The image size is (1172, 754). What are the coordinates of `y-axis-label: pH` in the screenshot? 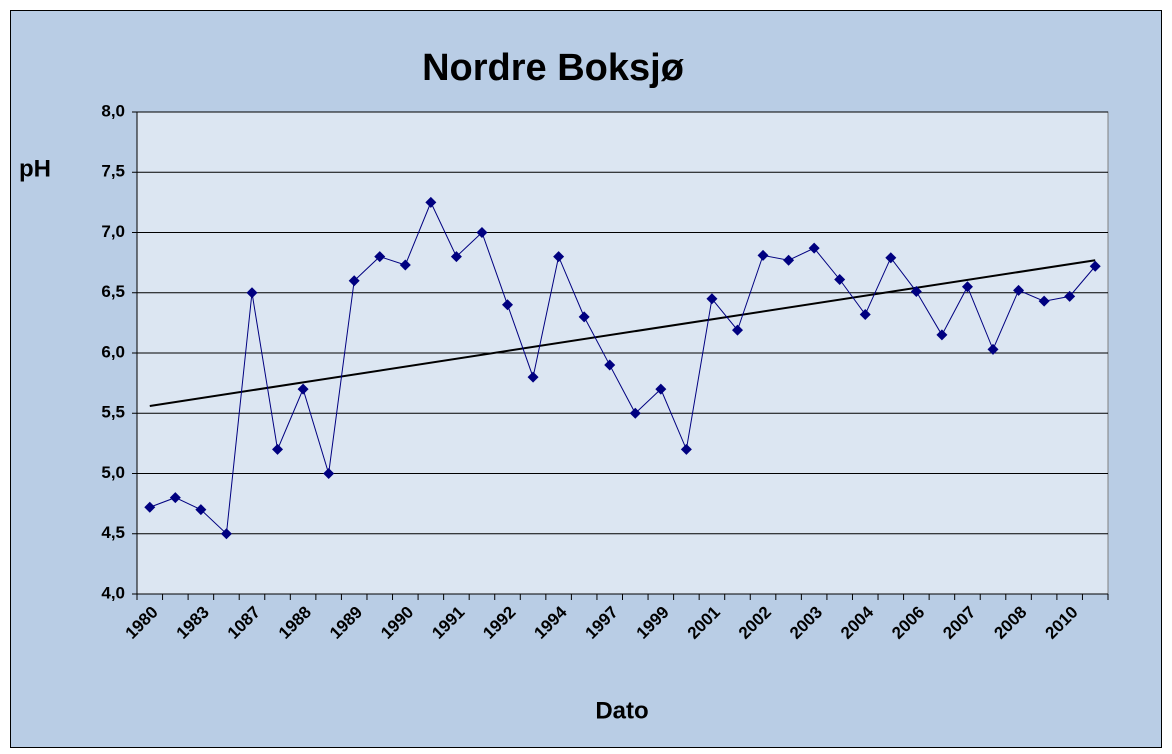 It's located at (35, 168).